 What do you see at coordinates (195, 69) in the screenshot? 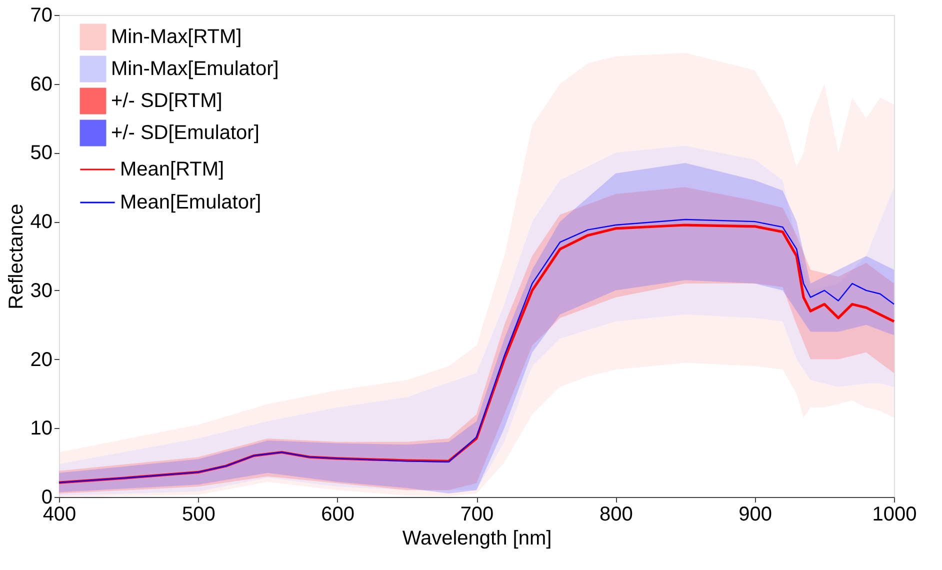
I see `legend-label: Min-Max[Emulator]` at bounding box center [195, 69].